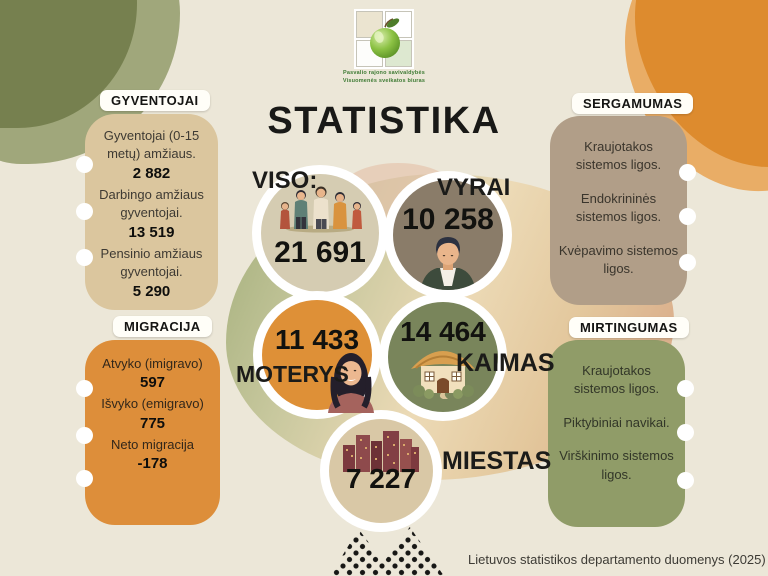  What do you see at coordinates (351, 383) in the screenshot?
I see `woman-icon` at bounding box center [351, 383].